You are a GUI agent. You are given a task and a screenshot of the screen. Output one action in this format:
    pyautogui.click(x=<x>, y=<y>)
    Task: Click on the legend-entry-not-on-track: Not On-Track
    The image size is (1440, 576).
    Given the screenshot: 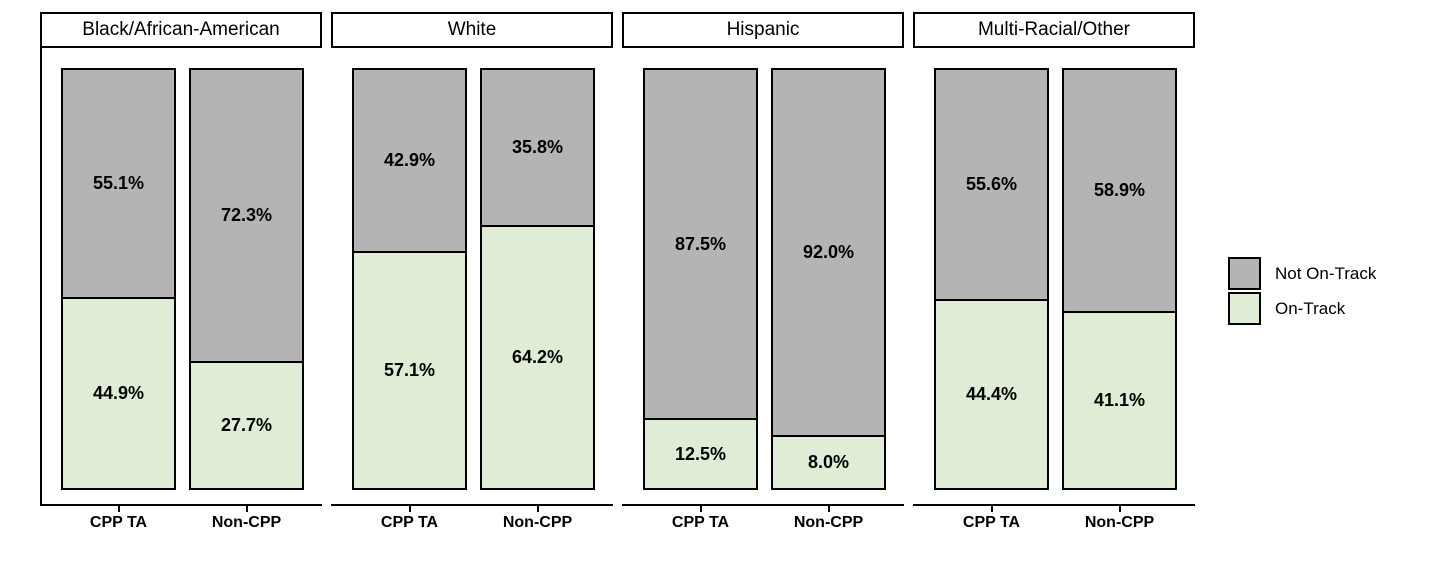 What is the action you would take?
    pyautogui.click(x=1302, y=273)
    